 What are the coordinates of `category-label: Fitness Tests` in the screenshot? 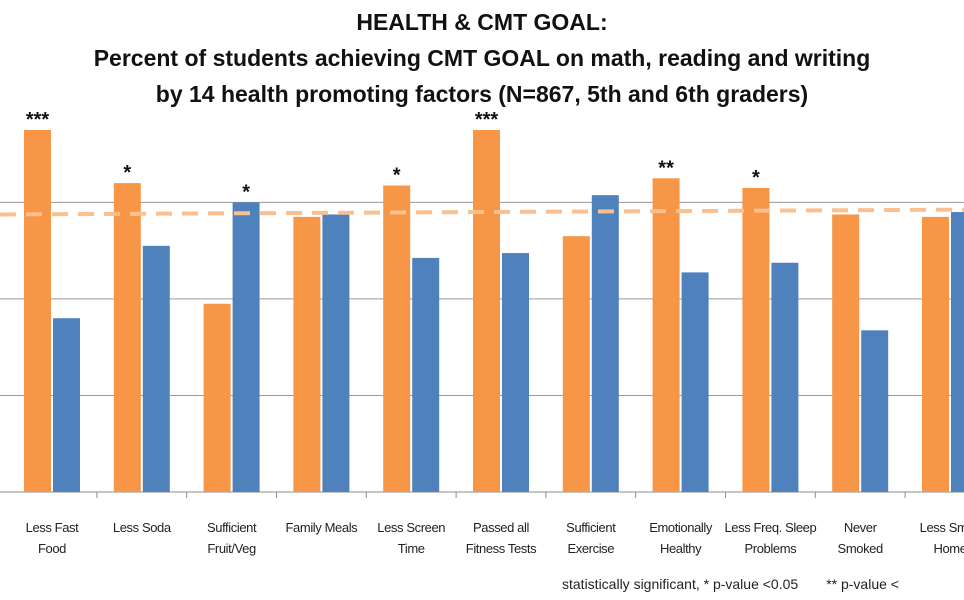 It's located at (501, 548).